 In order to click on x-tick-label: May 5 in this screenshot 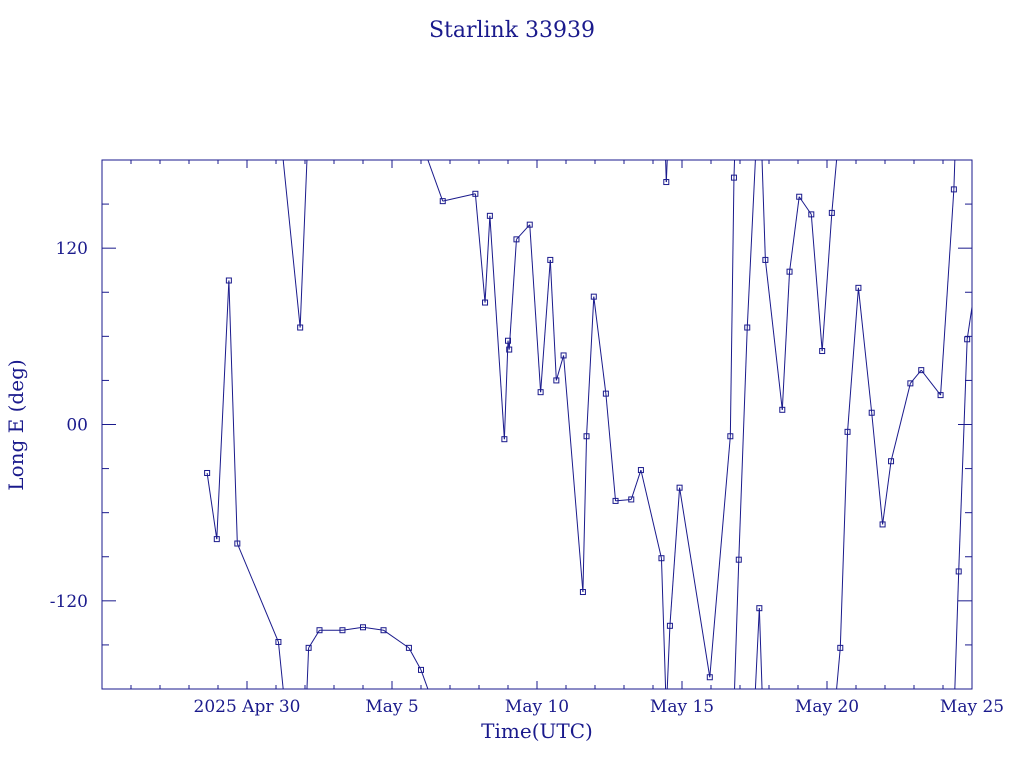, I will do `click(391, 707)`.